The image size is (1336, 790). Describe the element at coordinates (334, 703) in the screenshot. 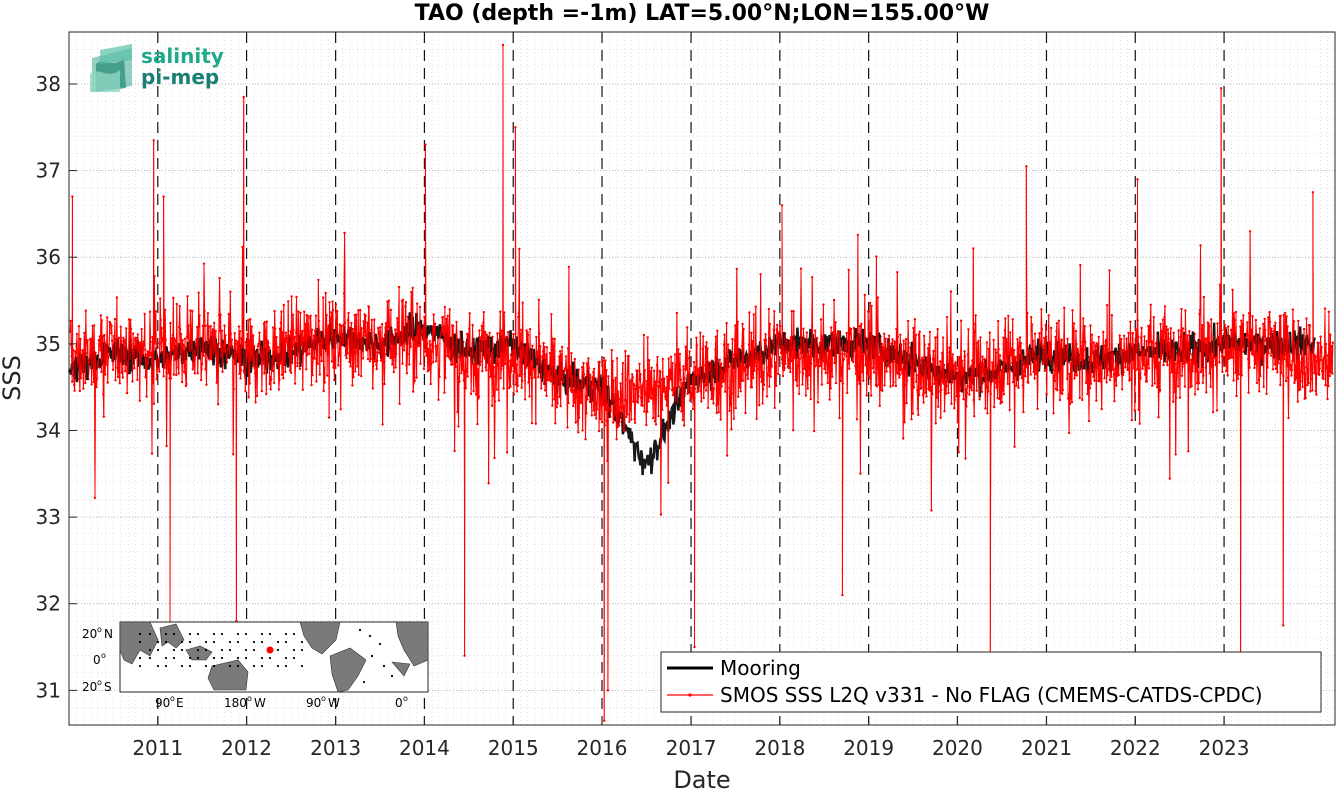

I see `inset-lon-90w-hemi: W` at that location.